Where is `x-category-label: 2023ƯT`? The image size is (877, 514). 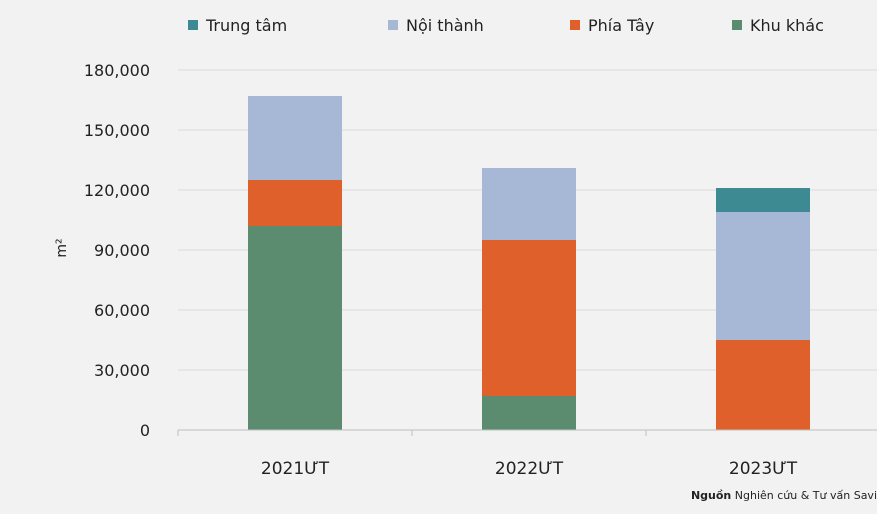
x-category-label: 2023ƯT is located at coordinates (763, 469).